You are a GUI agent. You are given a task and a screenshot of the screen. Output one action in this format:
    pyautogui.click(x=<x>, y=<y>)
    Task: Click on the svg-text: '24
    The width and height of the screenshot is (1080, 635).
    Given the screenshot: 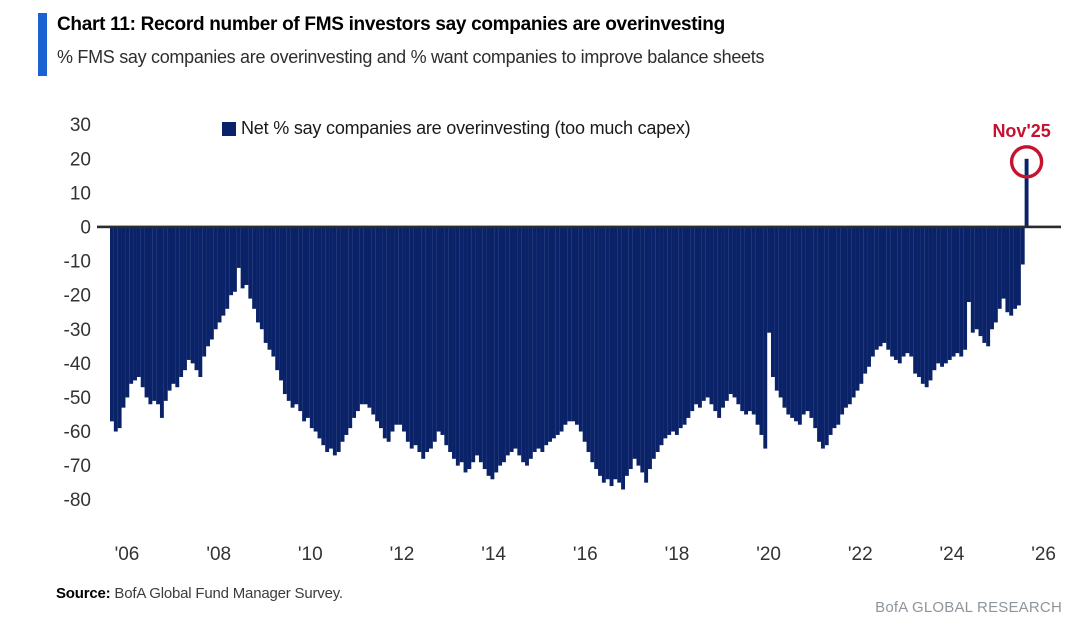 What is the action you would take?
    pyautogui.click(x=952, y=554)
    